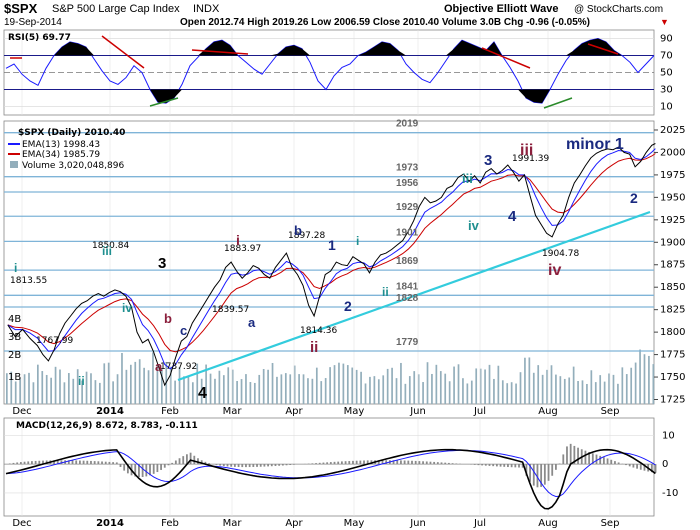 The width and height of the screenshot is (700, 530). Describe the element at coordinates (672, 287) in the screenshot. I see `price-axis-tick: 1850` at that location.